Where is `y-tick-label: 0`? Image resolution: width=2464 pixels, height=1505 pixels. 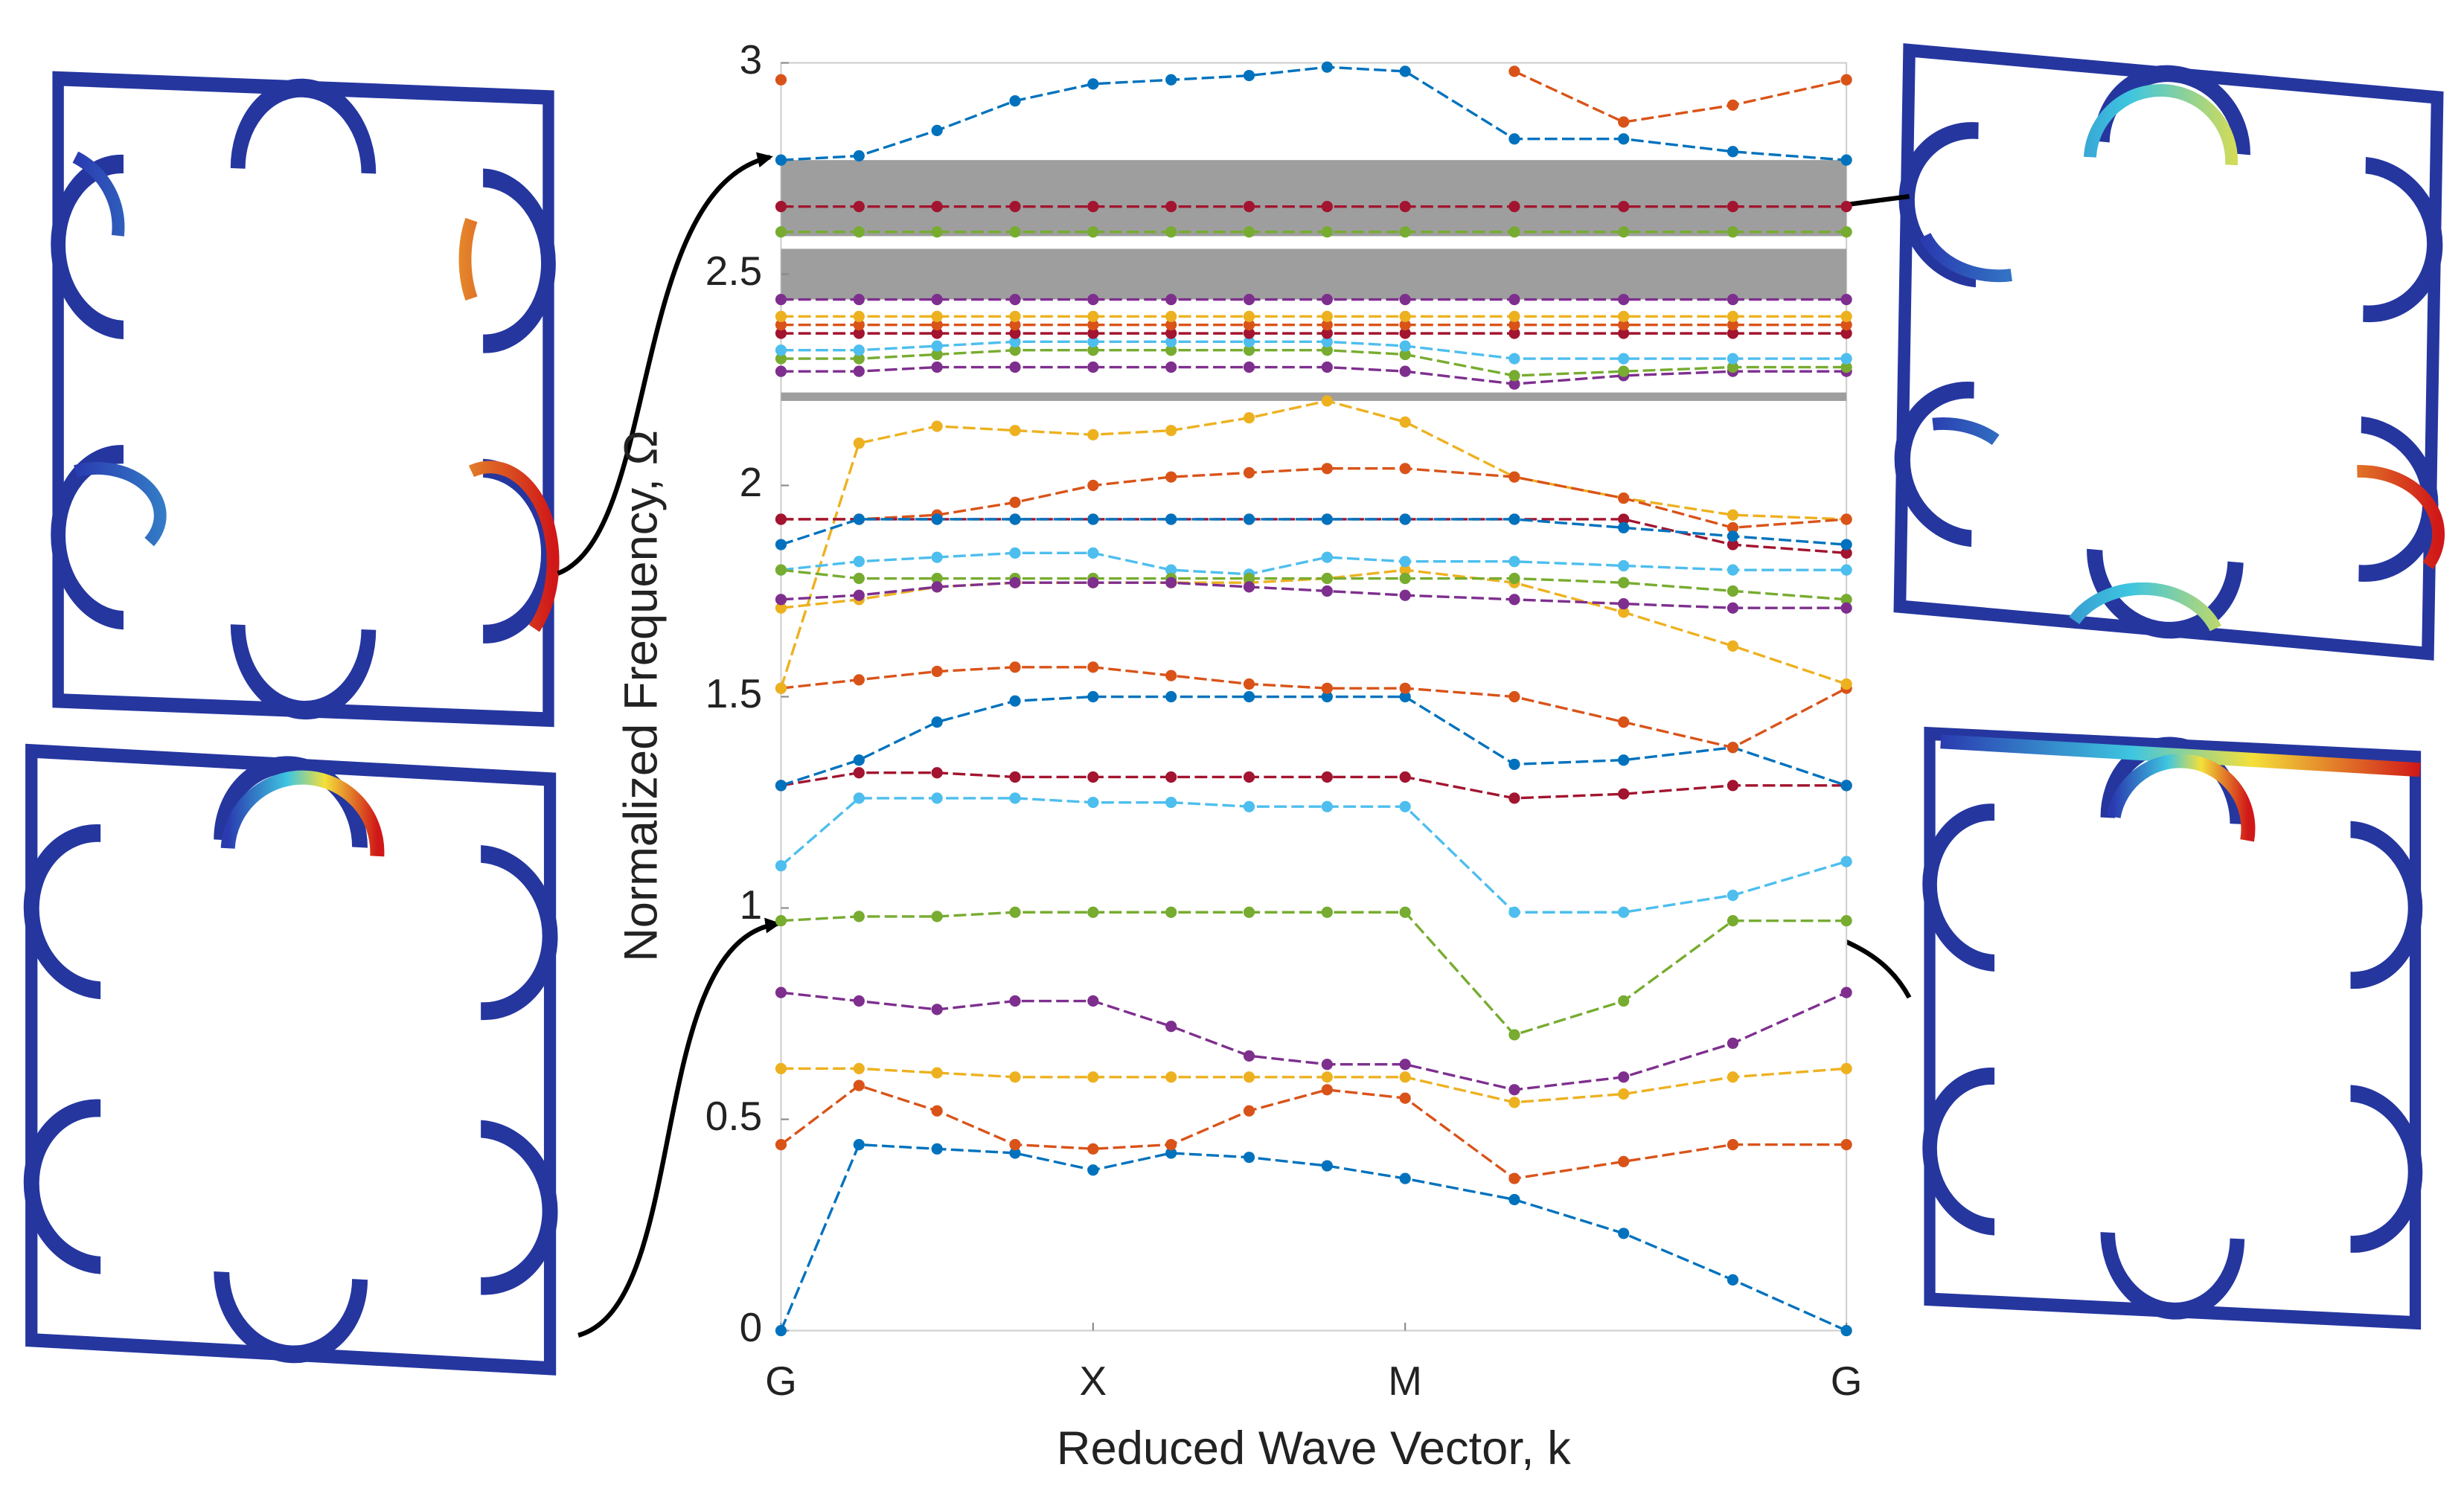 y-tick-label: 0 is located at coordinates (751, 1327).